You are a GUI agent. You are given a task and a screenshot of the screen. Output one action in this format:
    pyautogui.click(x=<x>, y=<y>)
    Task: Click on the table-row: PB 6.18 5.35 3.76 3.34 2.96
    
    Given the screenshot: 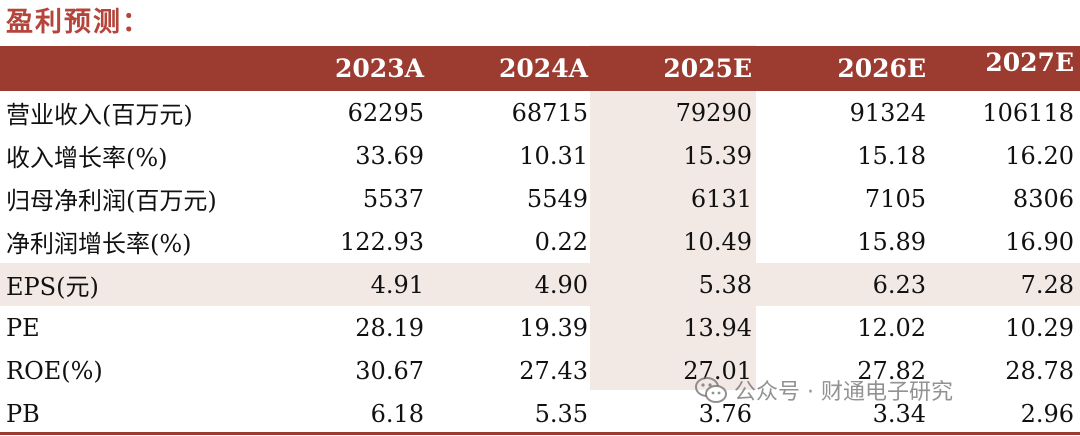 What is the action you would take?
    pyautogui.click(x=540, y=413)
    